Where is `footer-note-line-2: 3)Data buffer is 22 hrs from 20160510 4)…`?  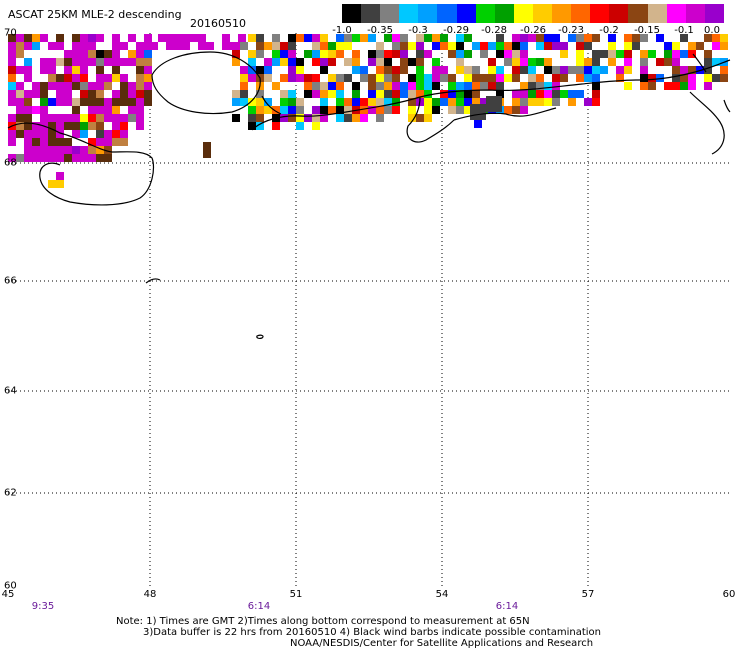
footer-note-line-2: 3)Data buffer is 22 hrs from 20160510 4)… is located at coordinates (372, 632).